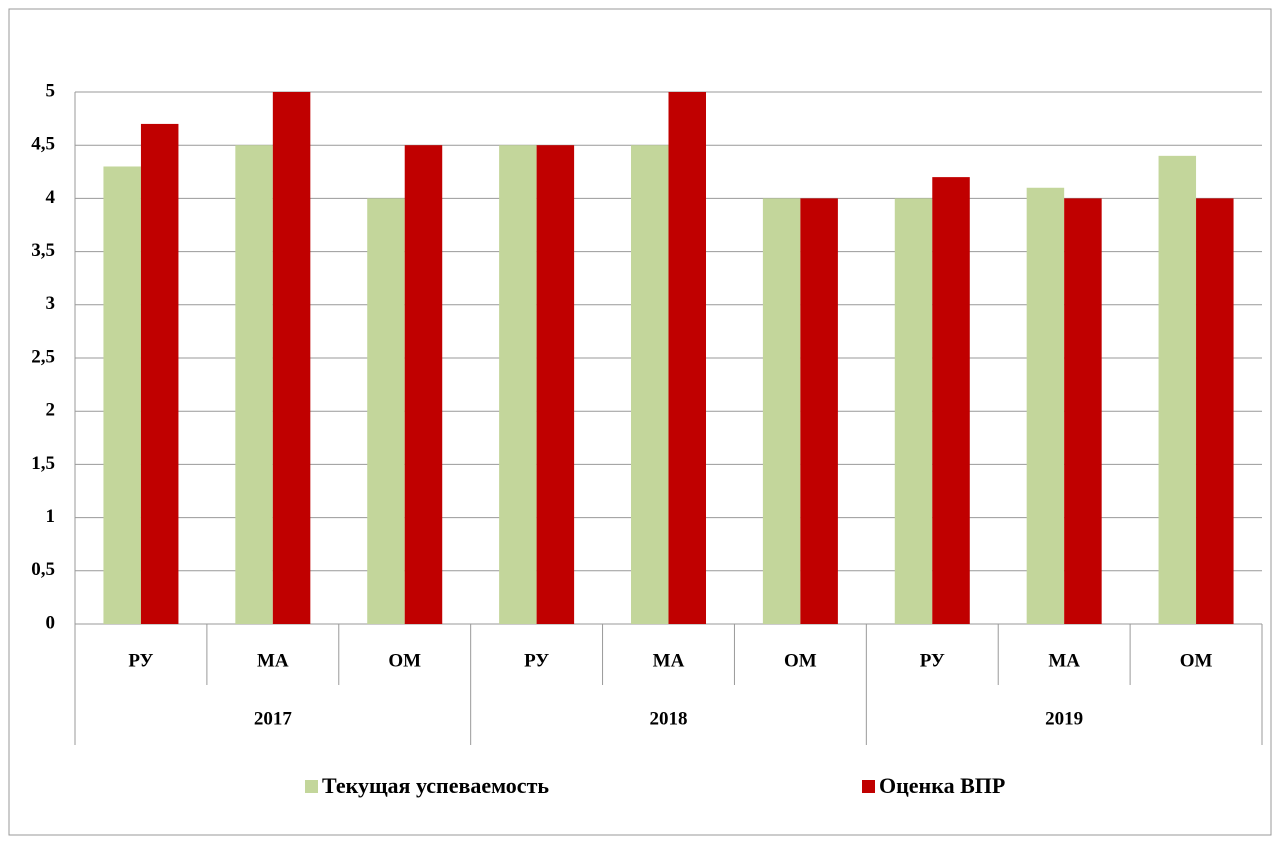 The image size is (1280, 843). What do you see at coordinates (51, 197) in the screenshot?
I see `y-tick-label: 4` at bounding box center [51, 197].